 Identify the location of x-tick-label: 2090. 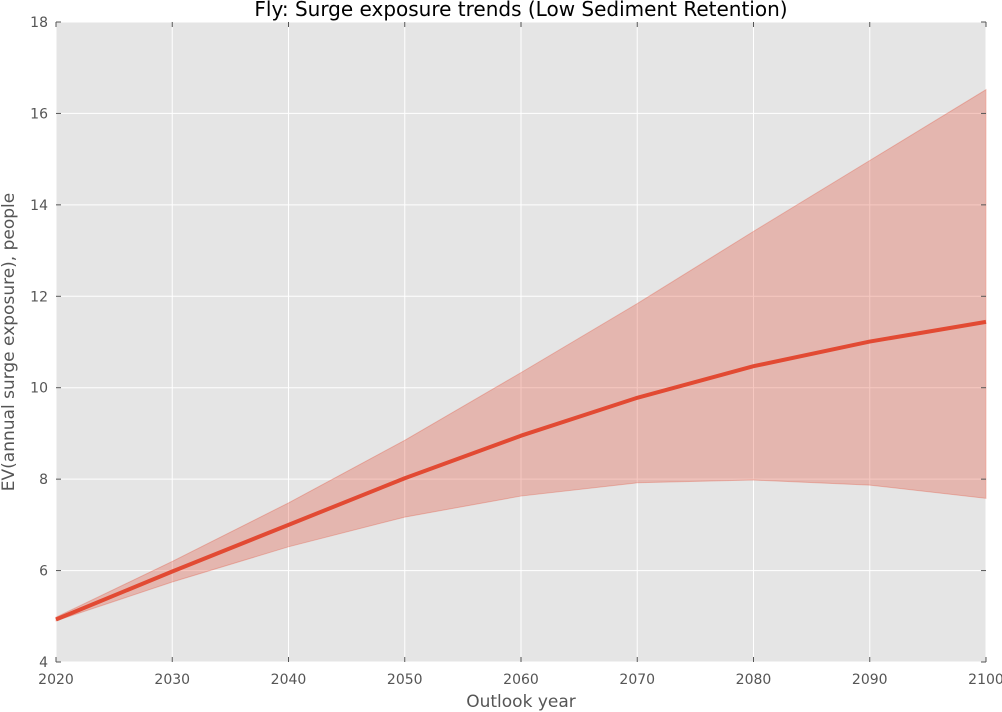
(870, 680).